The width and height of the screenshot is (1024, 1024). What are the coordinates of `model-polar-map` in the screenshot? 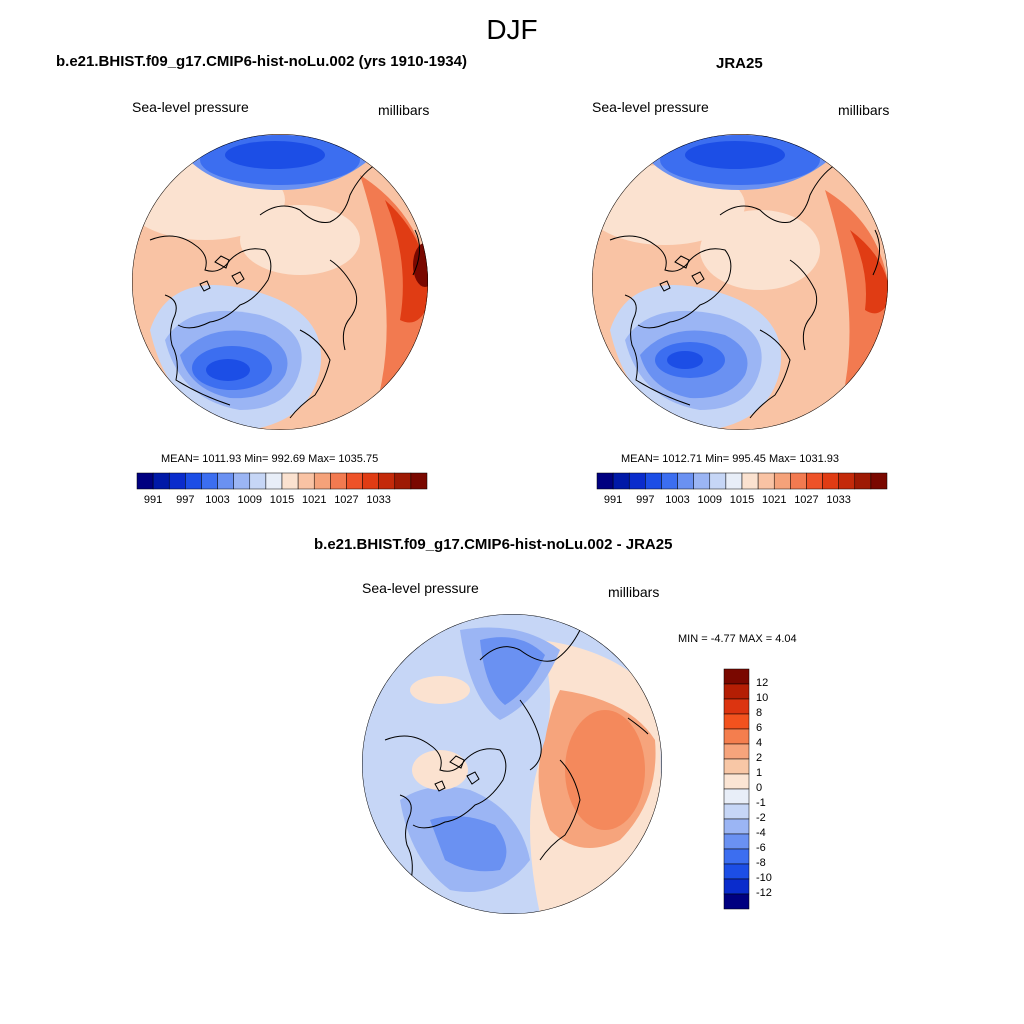 It's located at (280, 282).